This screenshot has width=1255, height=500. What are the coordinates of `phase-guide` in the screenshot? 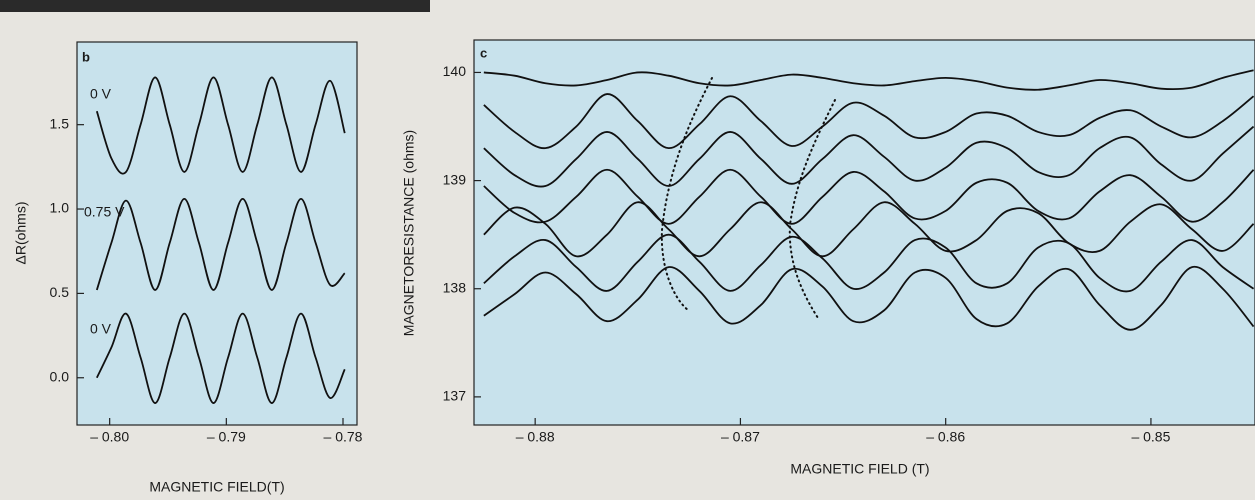 It's located at (812, 209).